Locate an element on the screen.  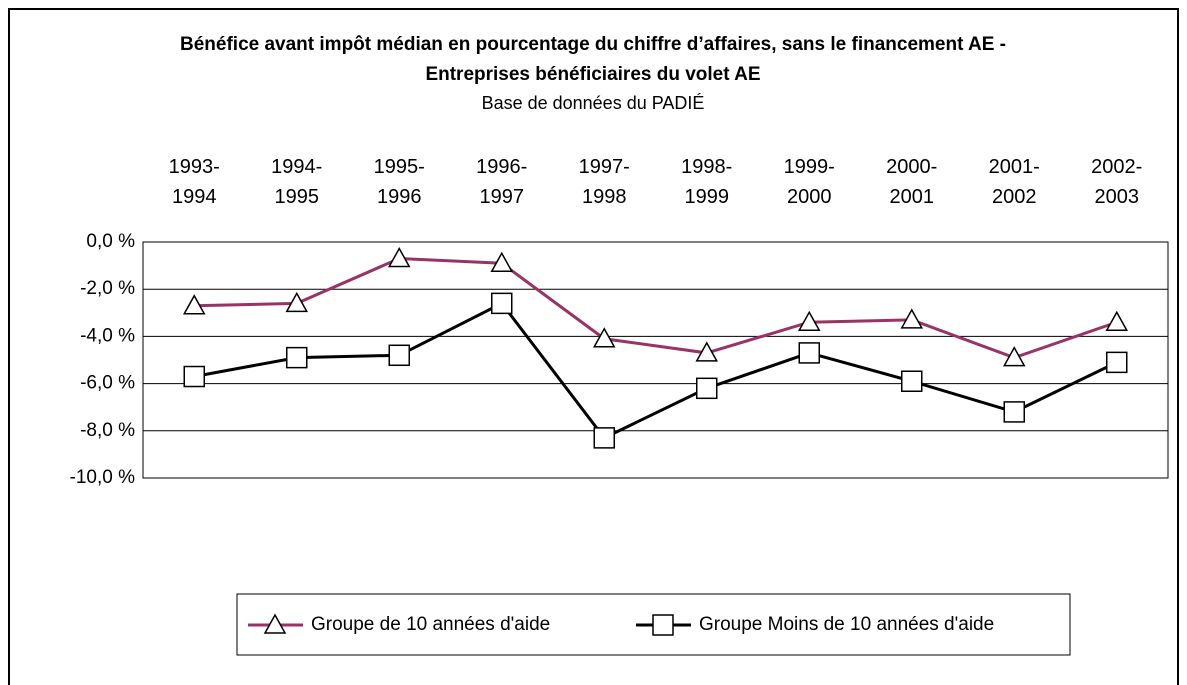
y-tick-label: -10,0 % is located at coordinates (103, 477).